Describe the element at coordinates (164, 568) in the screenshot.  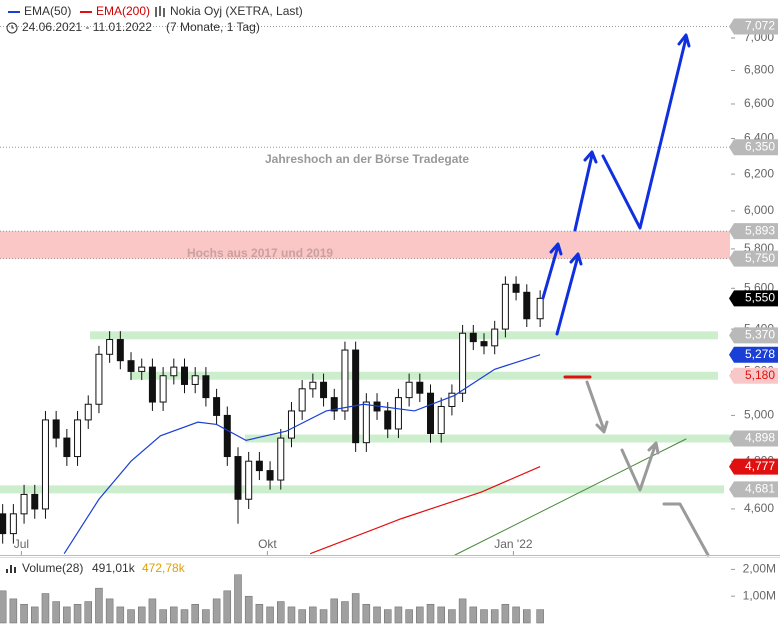
I see `volume-legend-value: 472,78k` at that location.